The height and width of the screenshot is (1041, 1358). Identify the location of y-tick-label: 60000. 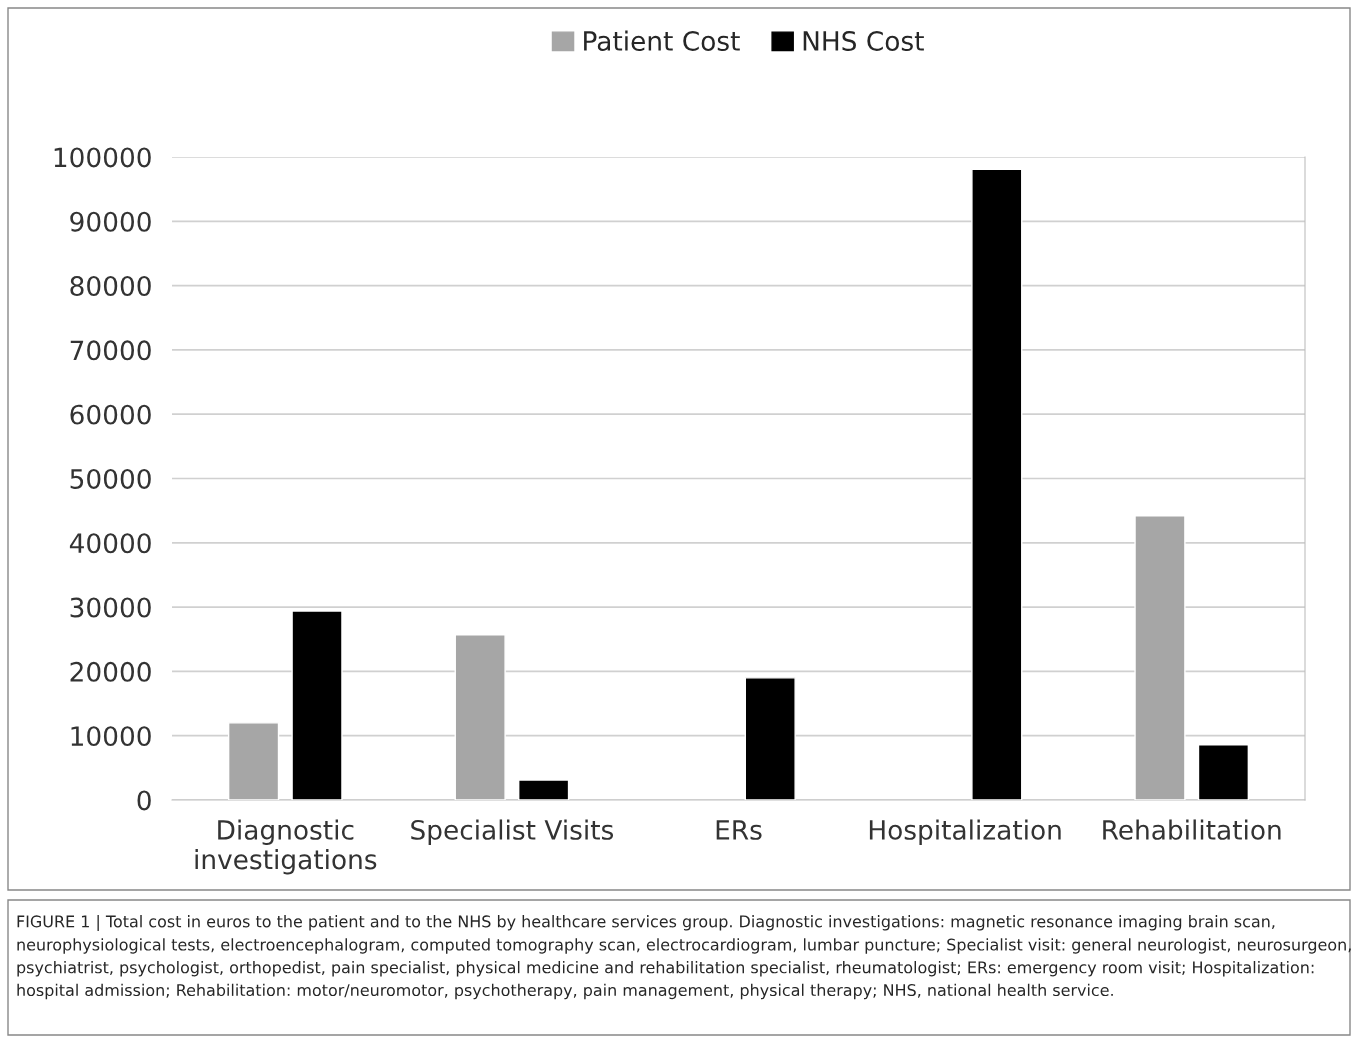
(110, 414).